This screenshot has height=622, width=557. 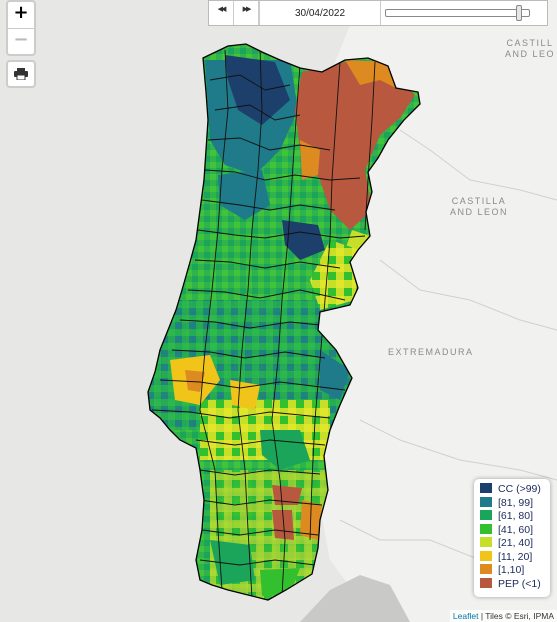 I want to click on zoom-control: + −, so click(x=21, y=28).